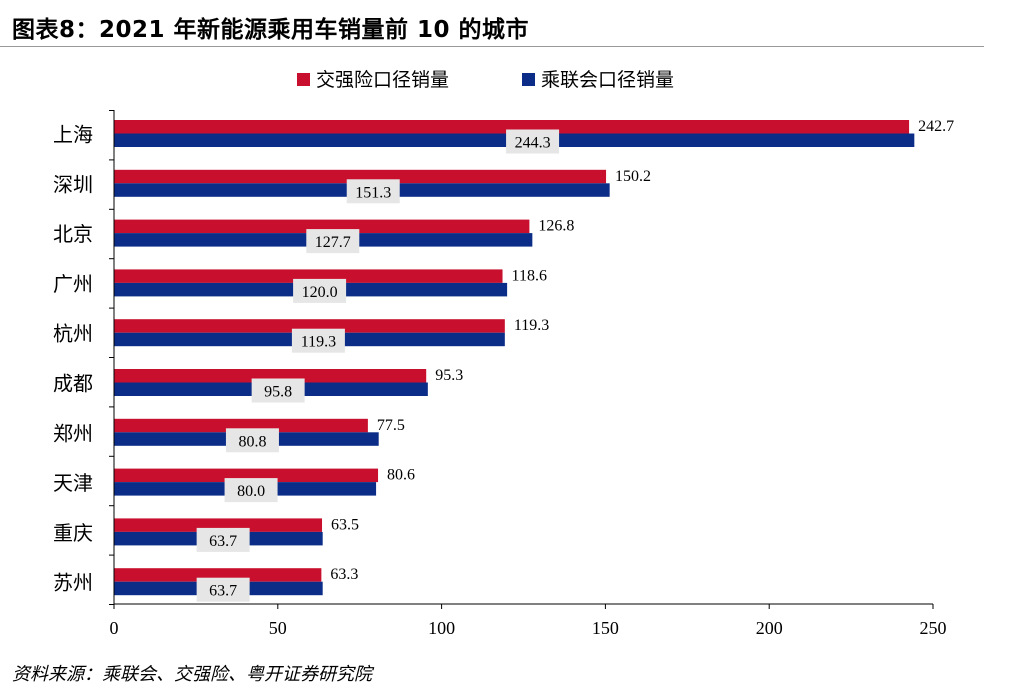 Image resolution: width=1016 pixels, height=700 pixels. I want to click on value-label-9-series-0: 63.3, so click(344, 574).